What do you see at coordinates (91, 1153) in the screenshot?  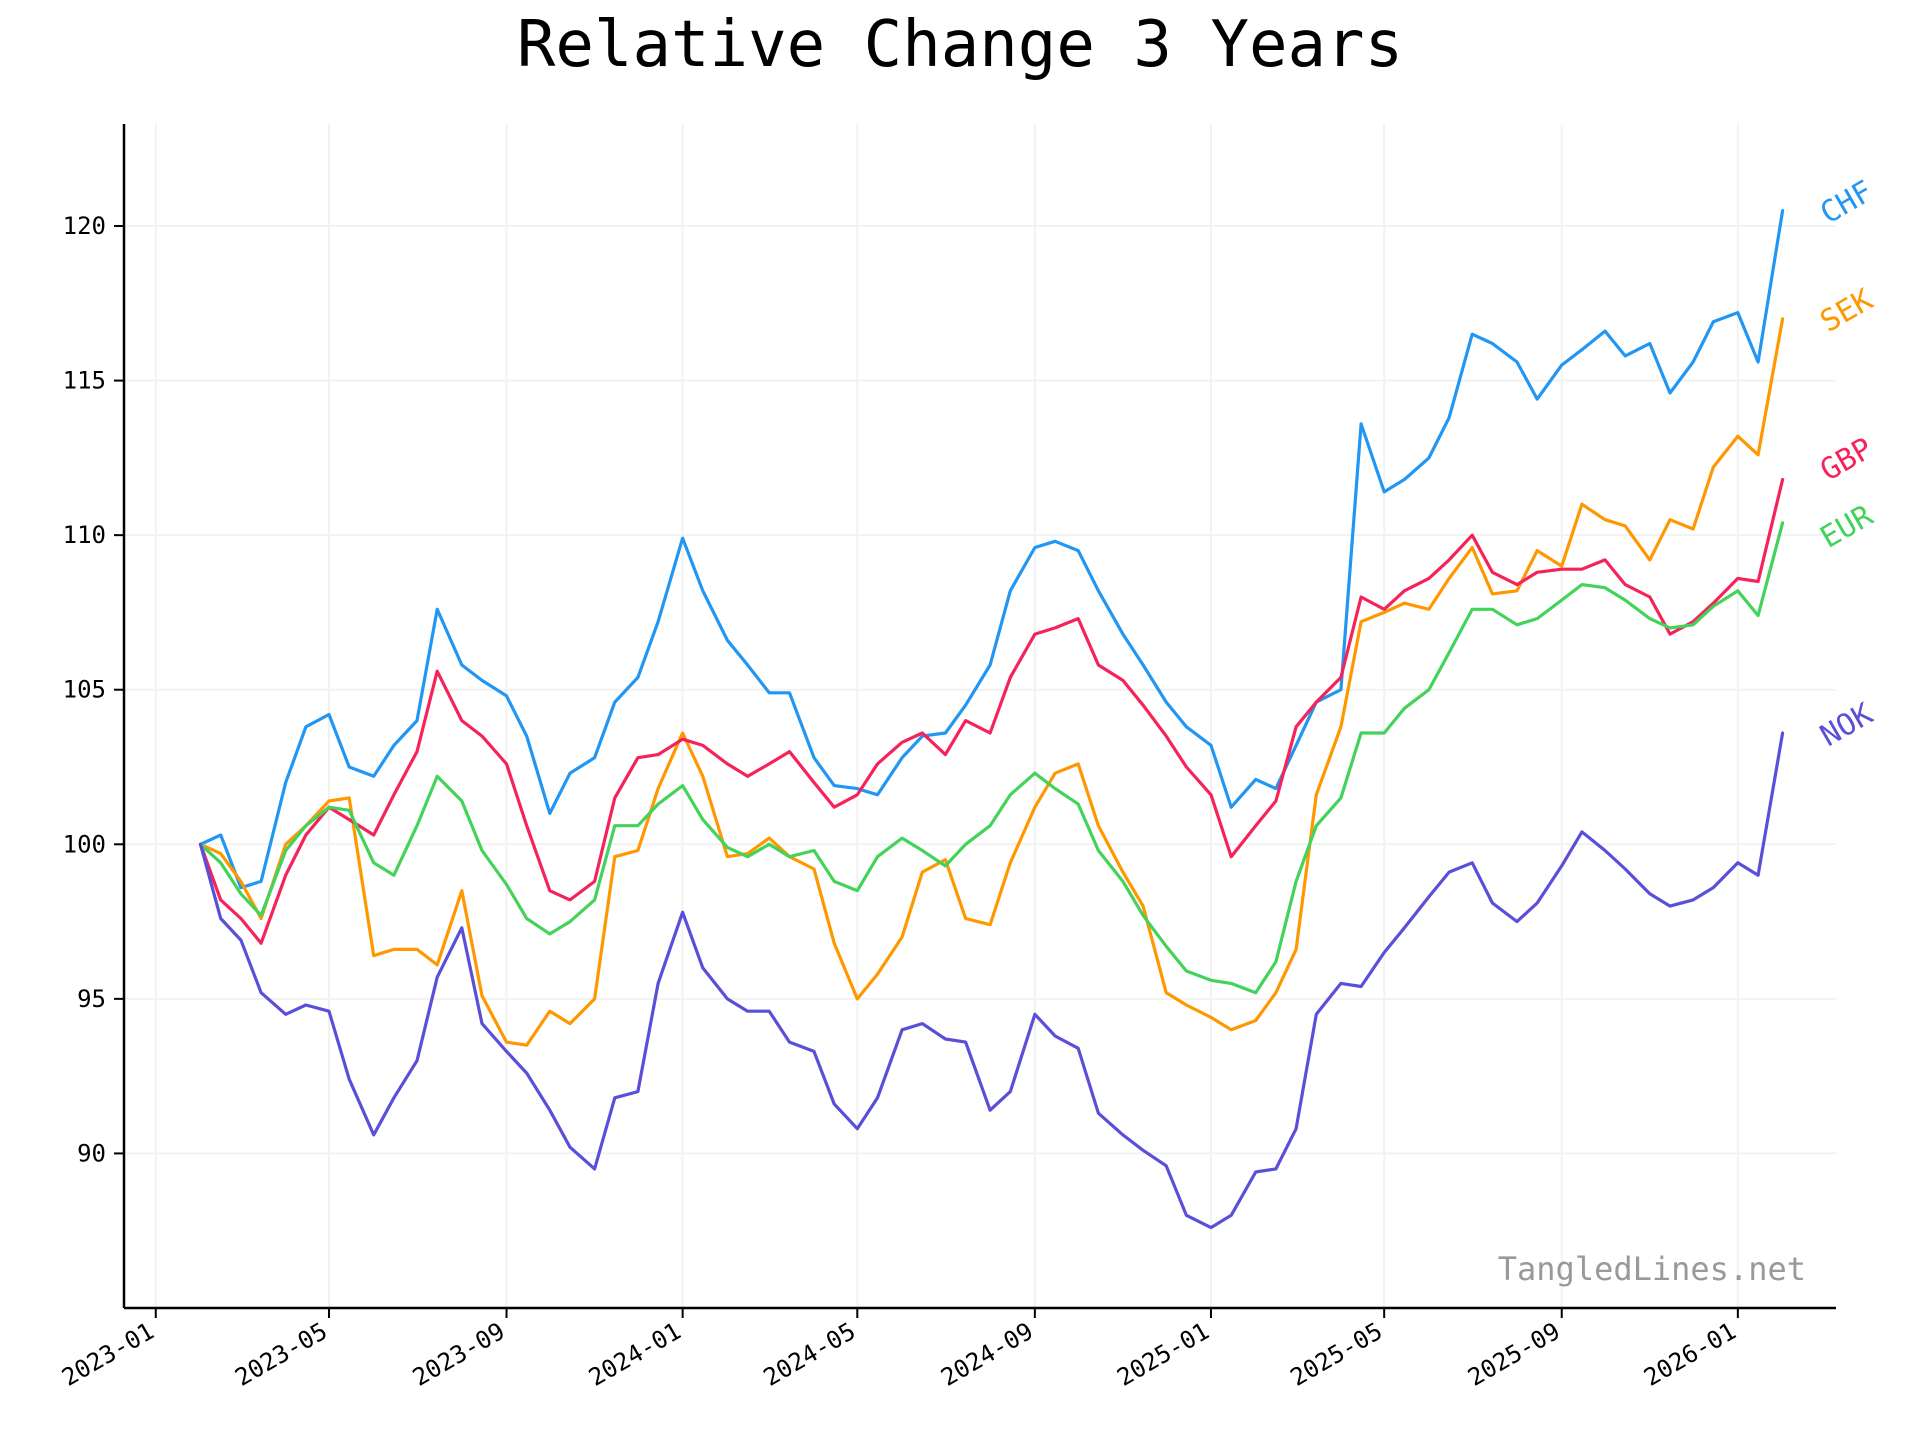 I see `y-tick-label: 90` at bounding box center [91, 1153].